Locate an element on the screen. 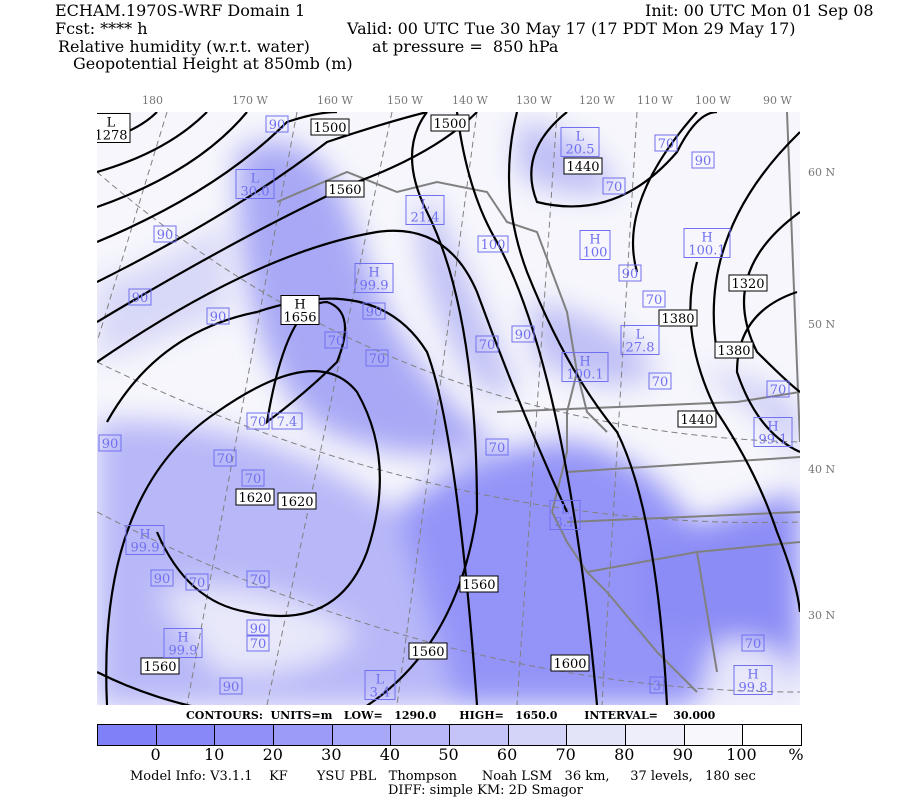  svg-text: 1278 is located at coordinates (112, 136).